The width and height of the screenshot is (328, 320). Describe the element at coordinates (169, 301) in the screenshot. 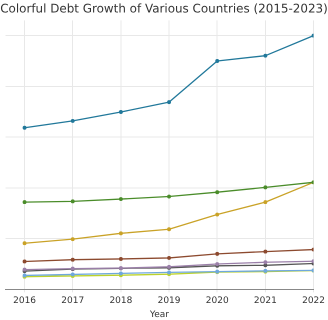

I see `x-tick-label: 2019` at that location.